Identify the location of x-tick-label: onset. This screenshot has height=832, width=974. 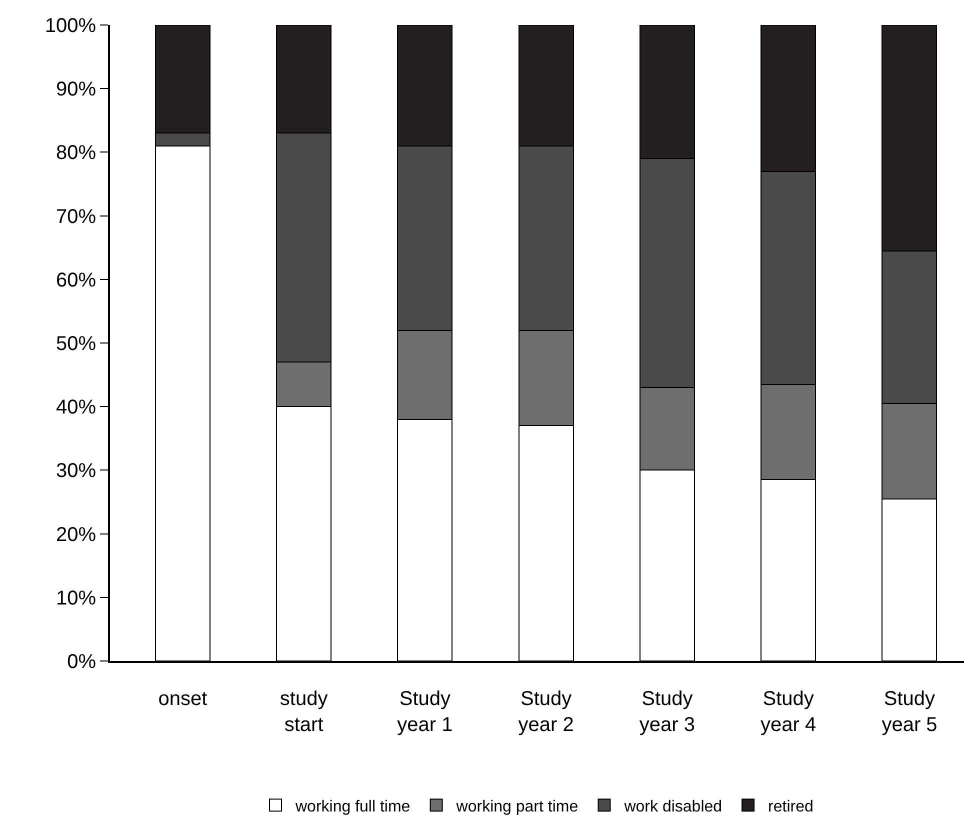
(183, 699).